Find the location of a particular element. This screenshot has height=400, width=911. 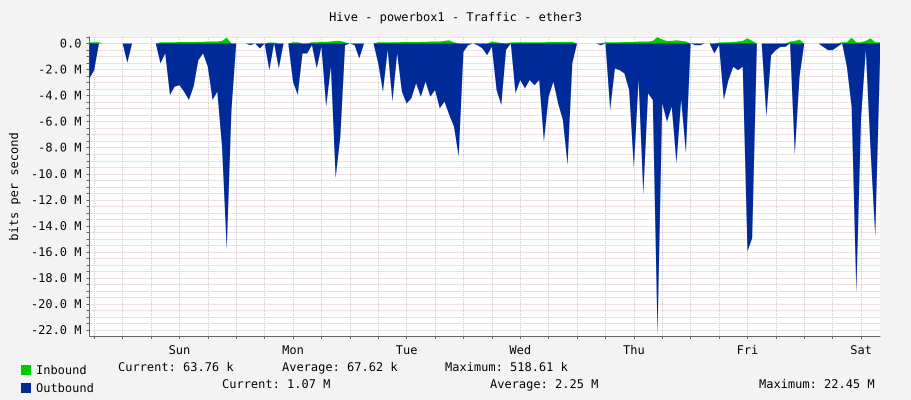

text: Maximum: 518.61 k is located at coordinates (507, 367).